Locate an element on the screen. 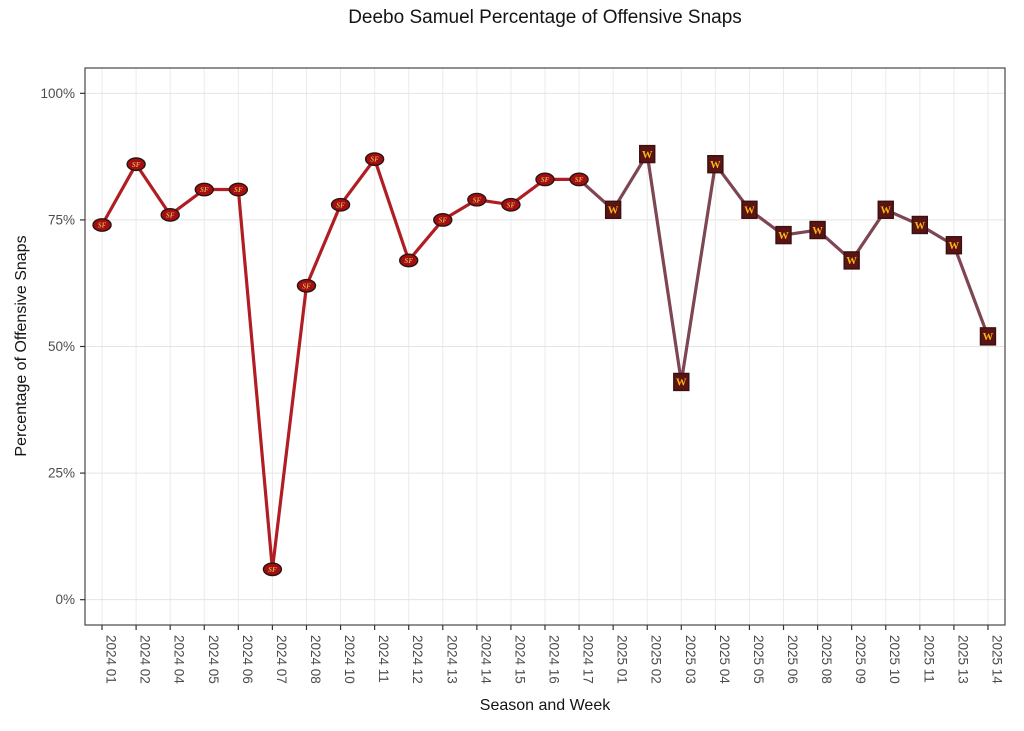  y-tick-label: 25% is located at coordinates (61, 473).